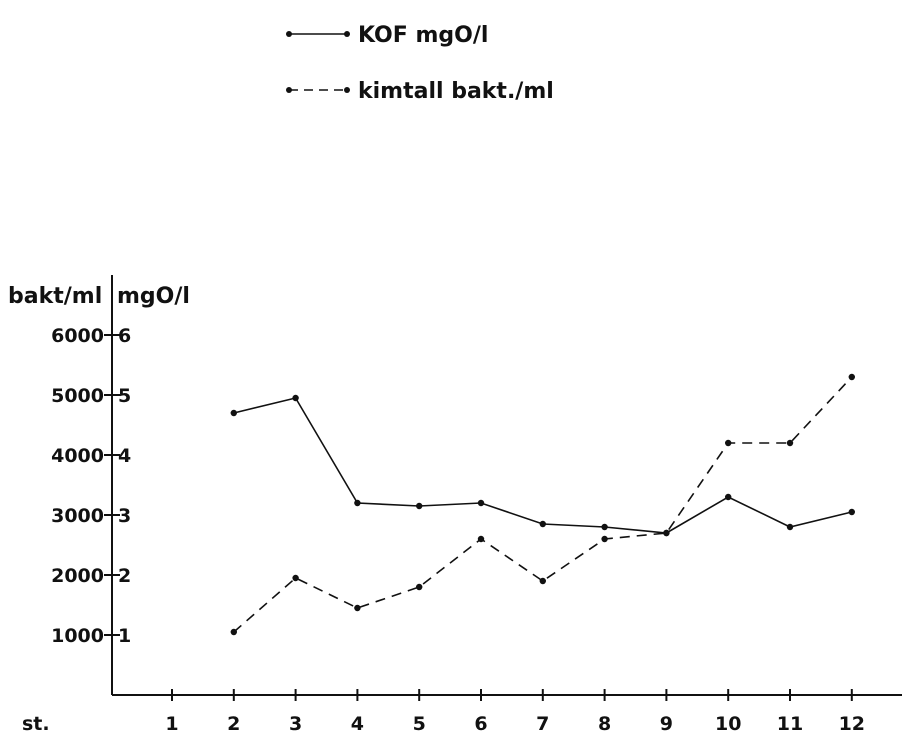 The width and height of the screenshot is (902, 736). Describe the element at coordinates (171, 724) in the screenshot. I see `x-tick-label: 1` at that location.